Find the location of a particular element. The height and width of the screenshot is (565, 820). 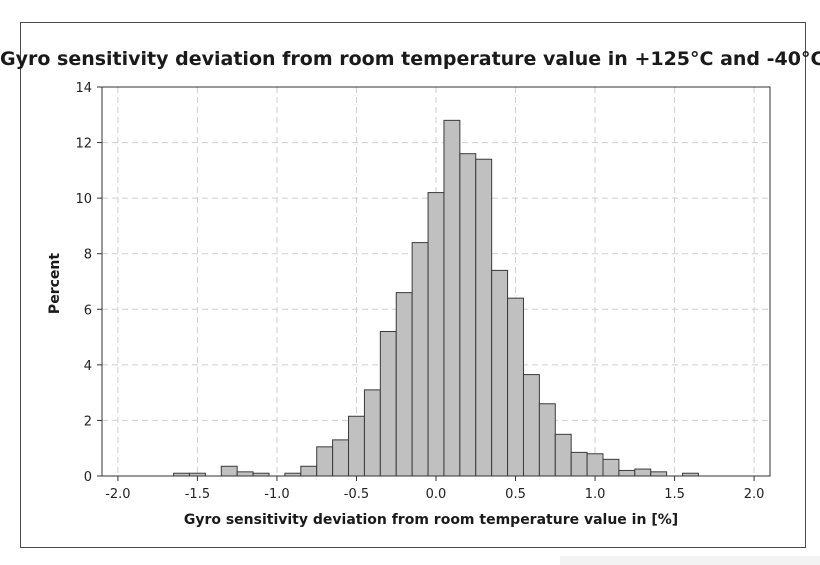

x-tick-label: 0.5 is located at coordinates (515, 494).